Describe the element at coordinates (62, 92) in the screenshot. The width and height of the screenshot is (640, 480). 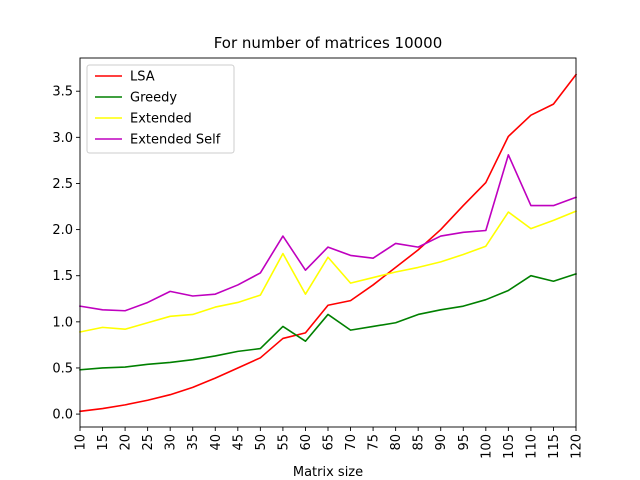
I see `y-tick-label: 3.5` at that location.